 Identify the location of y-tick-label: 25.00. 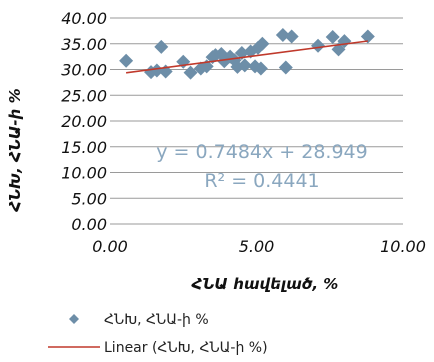
(84, 95).